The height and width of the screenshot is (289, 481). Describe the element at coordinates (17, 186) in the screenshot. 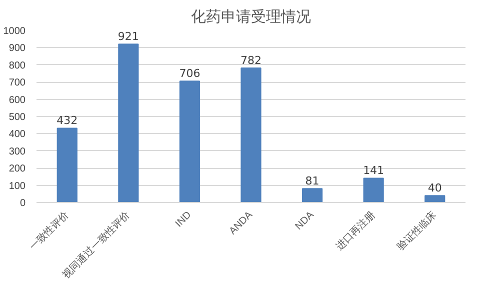

I see `y-tick-label: 100` at that location.